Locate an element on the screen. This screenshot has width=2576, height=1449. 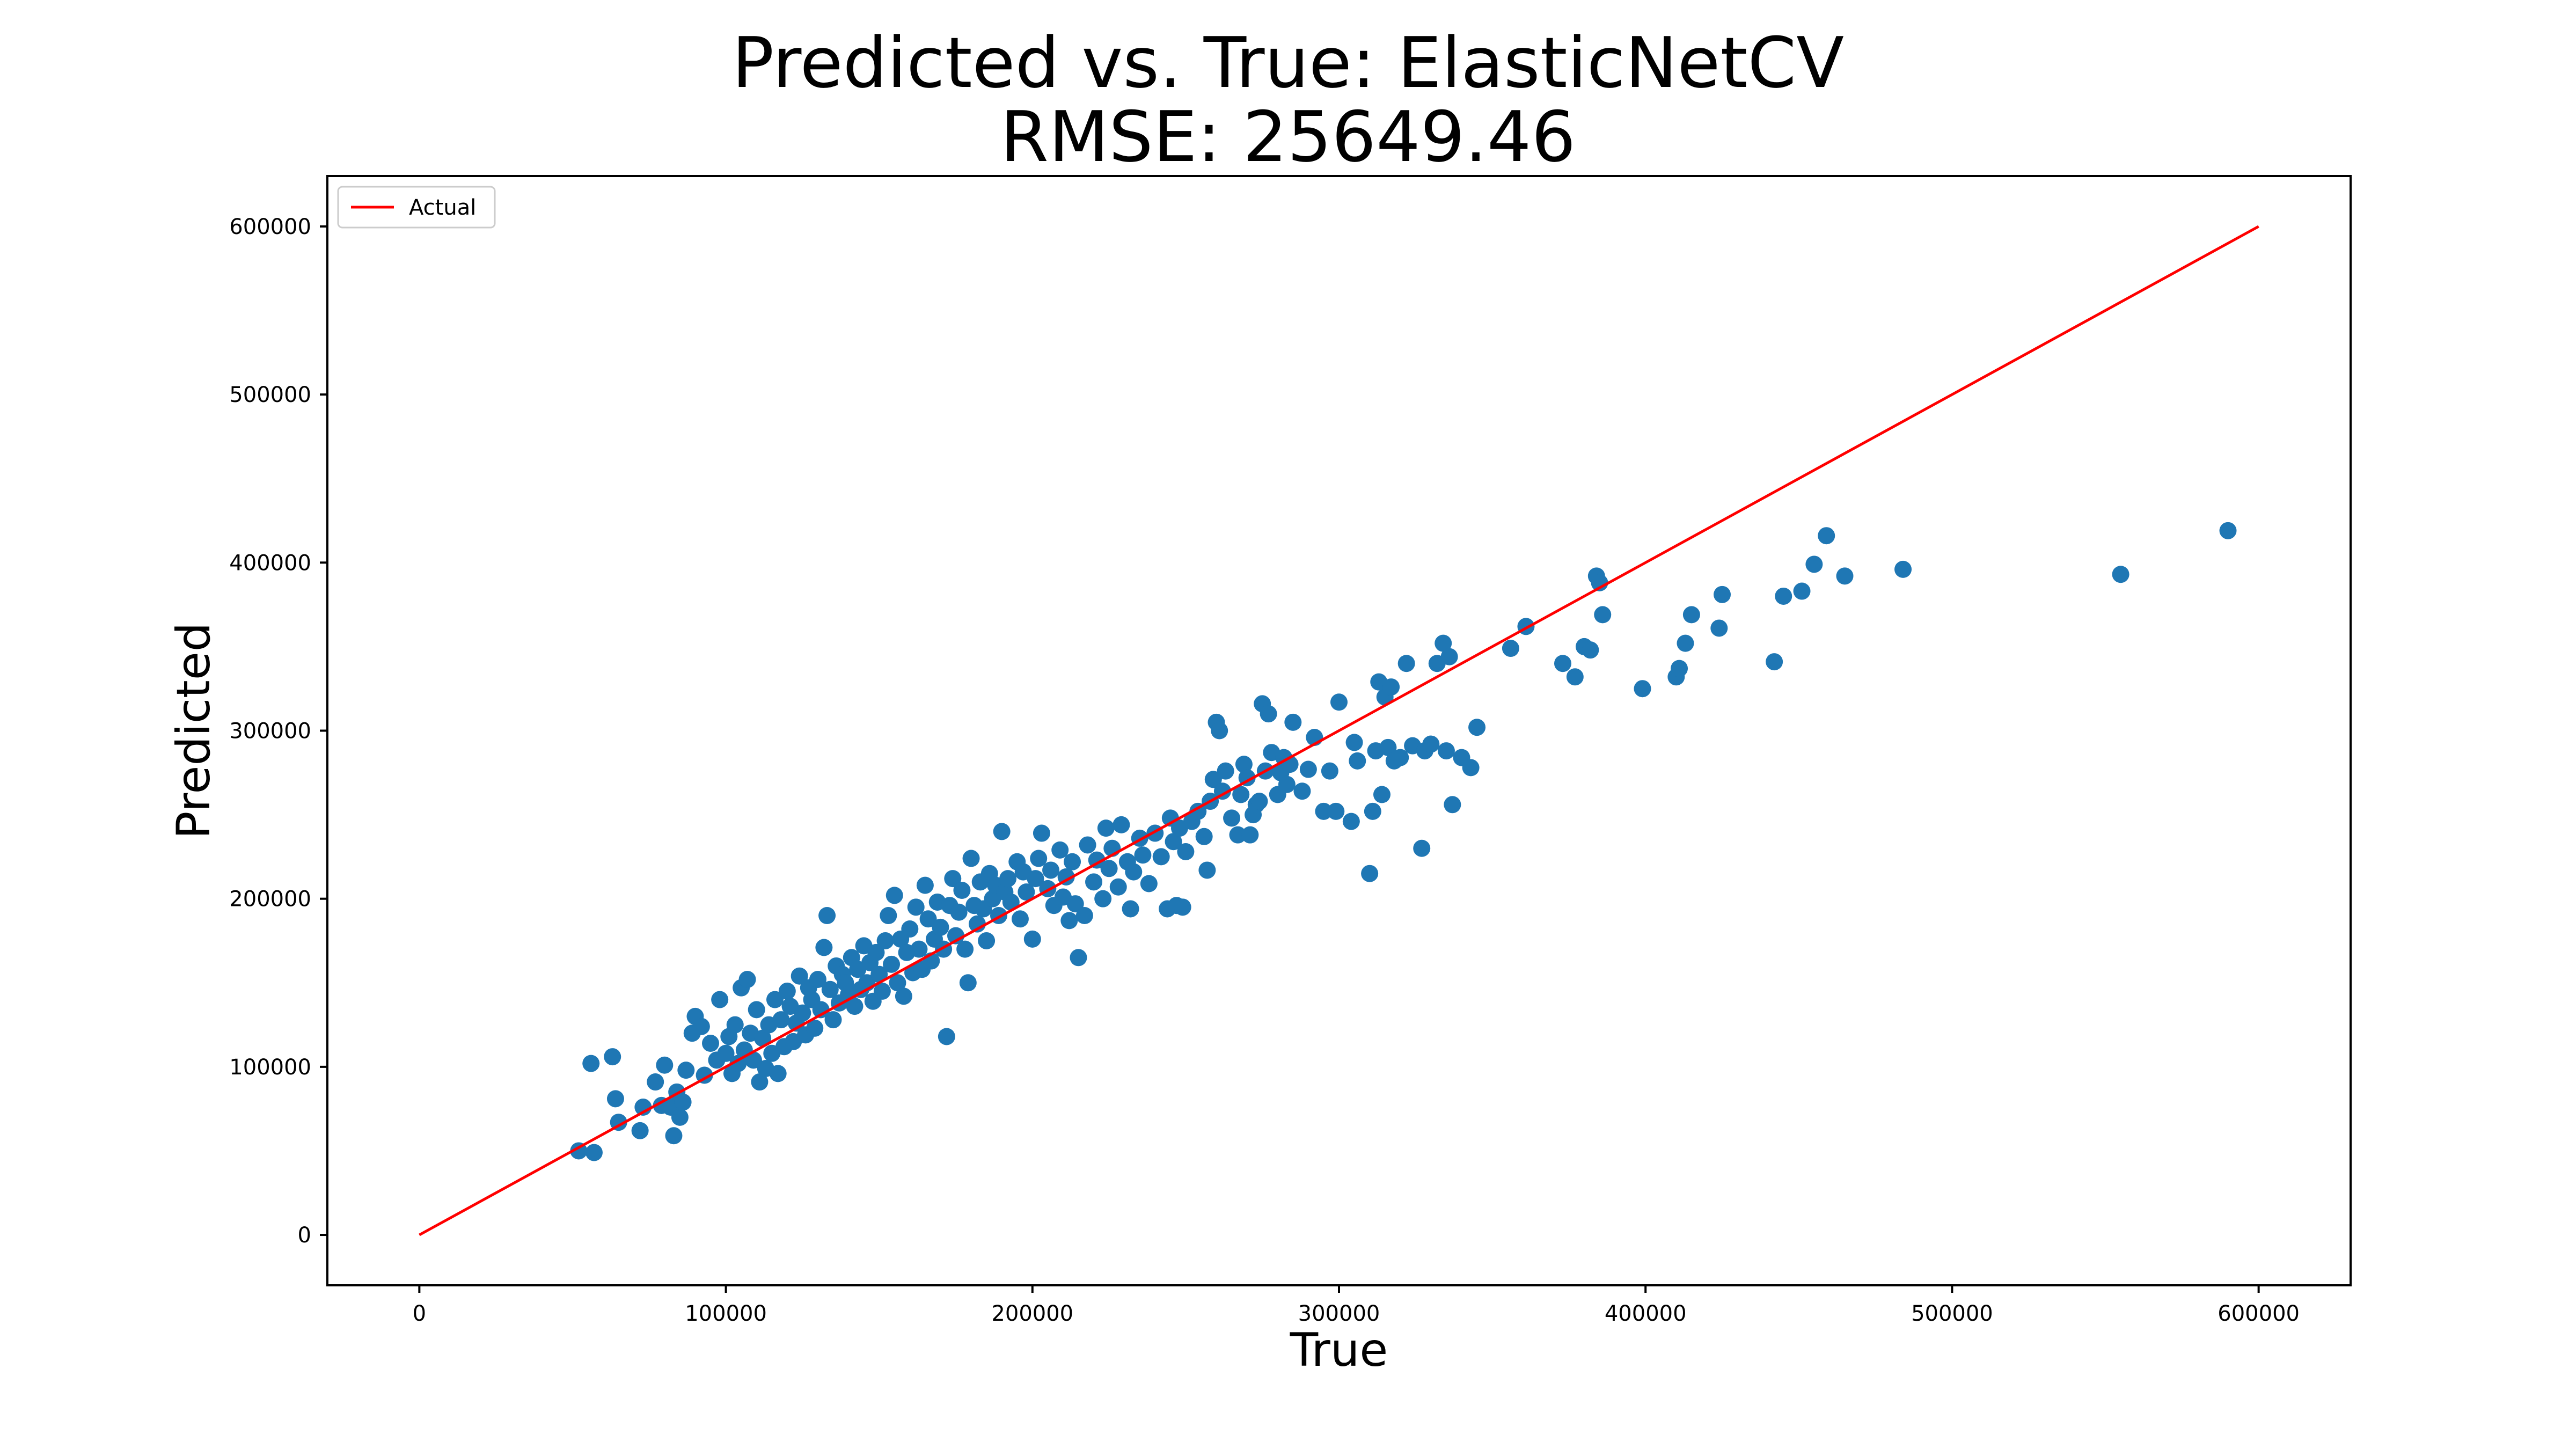
y-tick-label: 0 is located at coordinates (304, 1235).